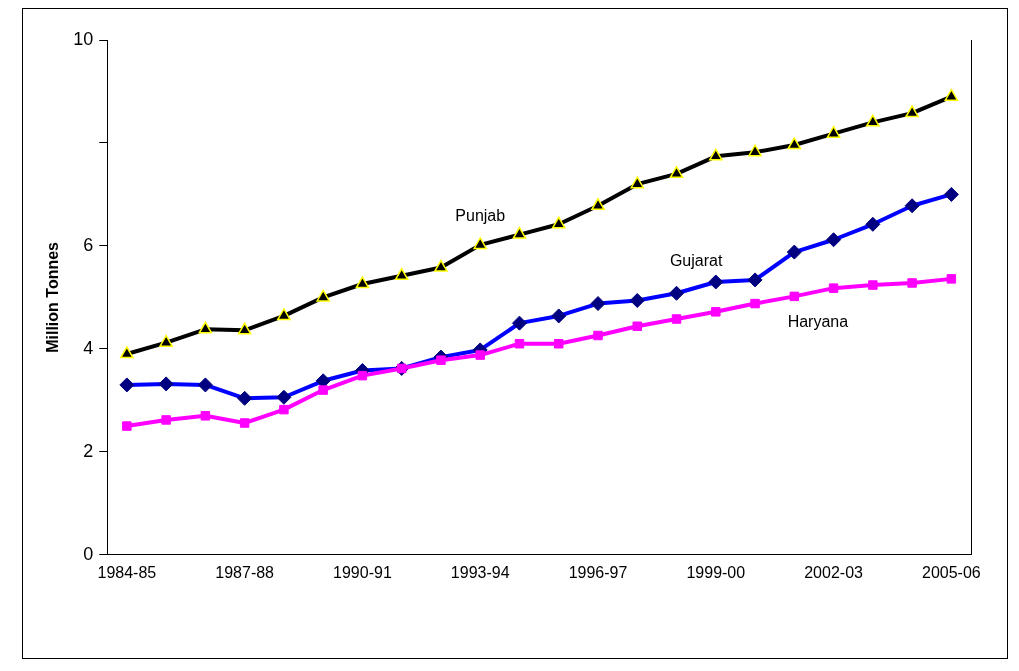 The height and width of the screenshot is (671, 1019). What do you see at coordinates (362, 572) in the screenshot?
I see `x-tick-label: 1990-91` at bounding box center [362, 572].